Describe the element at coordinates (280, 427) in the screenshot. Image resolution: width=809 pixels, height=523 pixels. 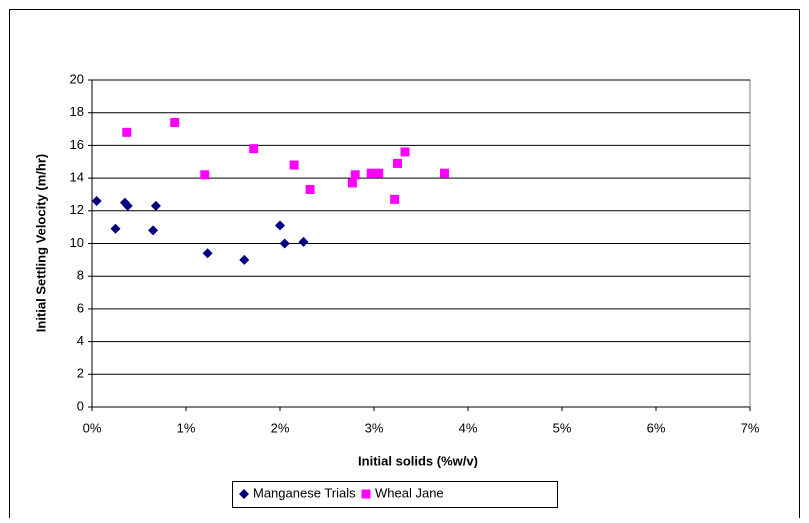
I see `x-tick-label: 2%` at that location.